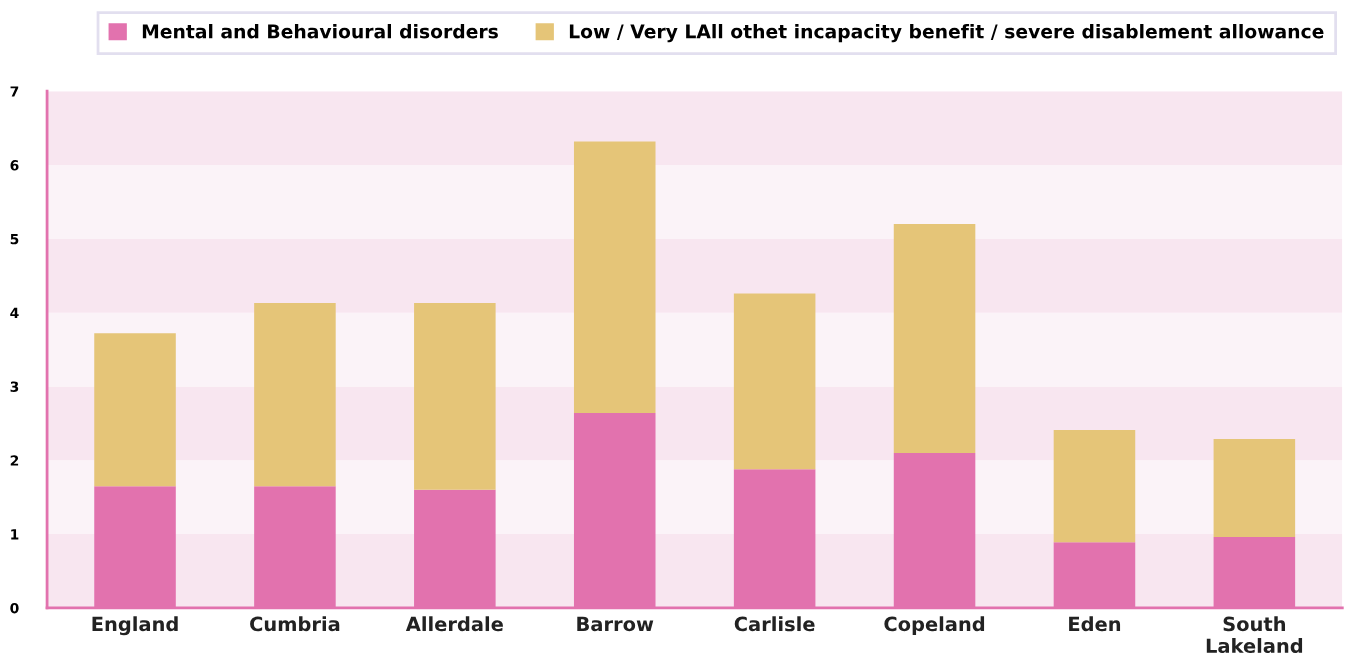 The height and width of the screenshot is (671, 1345). What do you see at coordinates (15, 534) in the screenshot?
I see `y-tick-label: 1` at bounding box center [15, 534].